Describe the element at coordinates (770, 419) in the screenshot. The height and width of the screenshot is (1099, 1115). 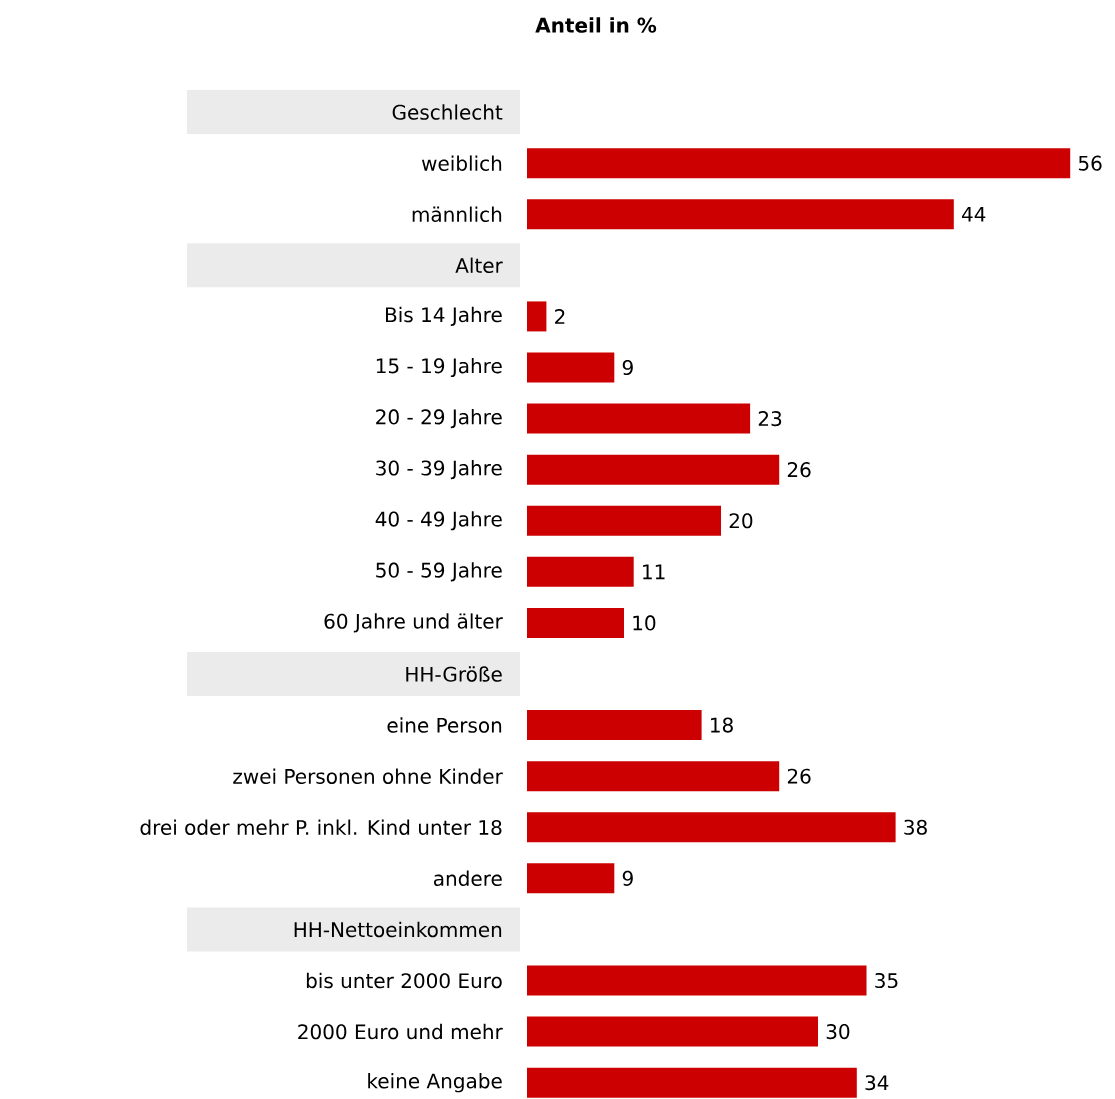
I see `data-label: 23` at that location.